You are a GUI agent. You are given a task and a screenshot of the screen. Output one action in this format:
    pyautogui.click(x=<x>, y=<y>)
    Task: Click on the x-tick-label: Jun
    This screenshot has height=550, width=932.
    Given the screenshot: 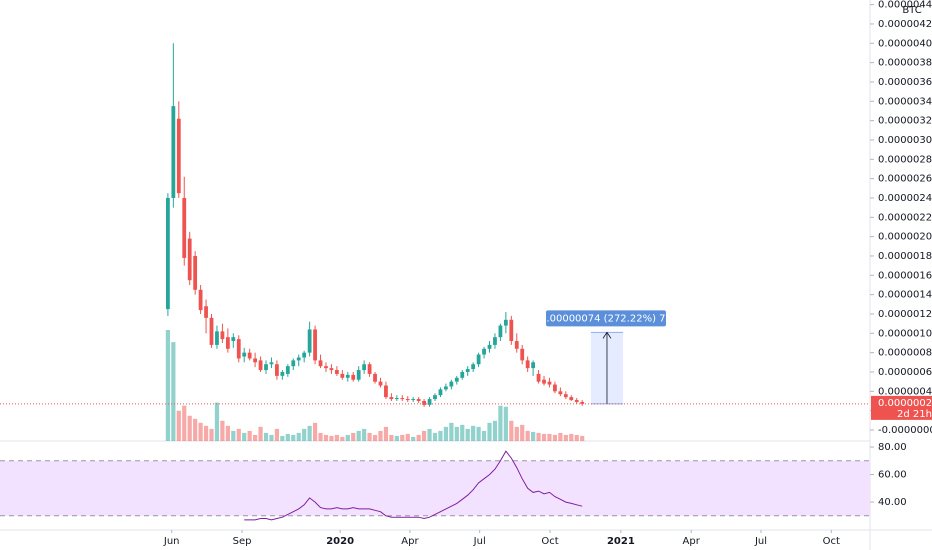 What is the action you would take?
    pyautogui.click(x=171, y=541)
    